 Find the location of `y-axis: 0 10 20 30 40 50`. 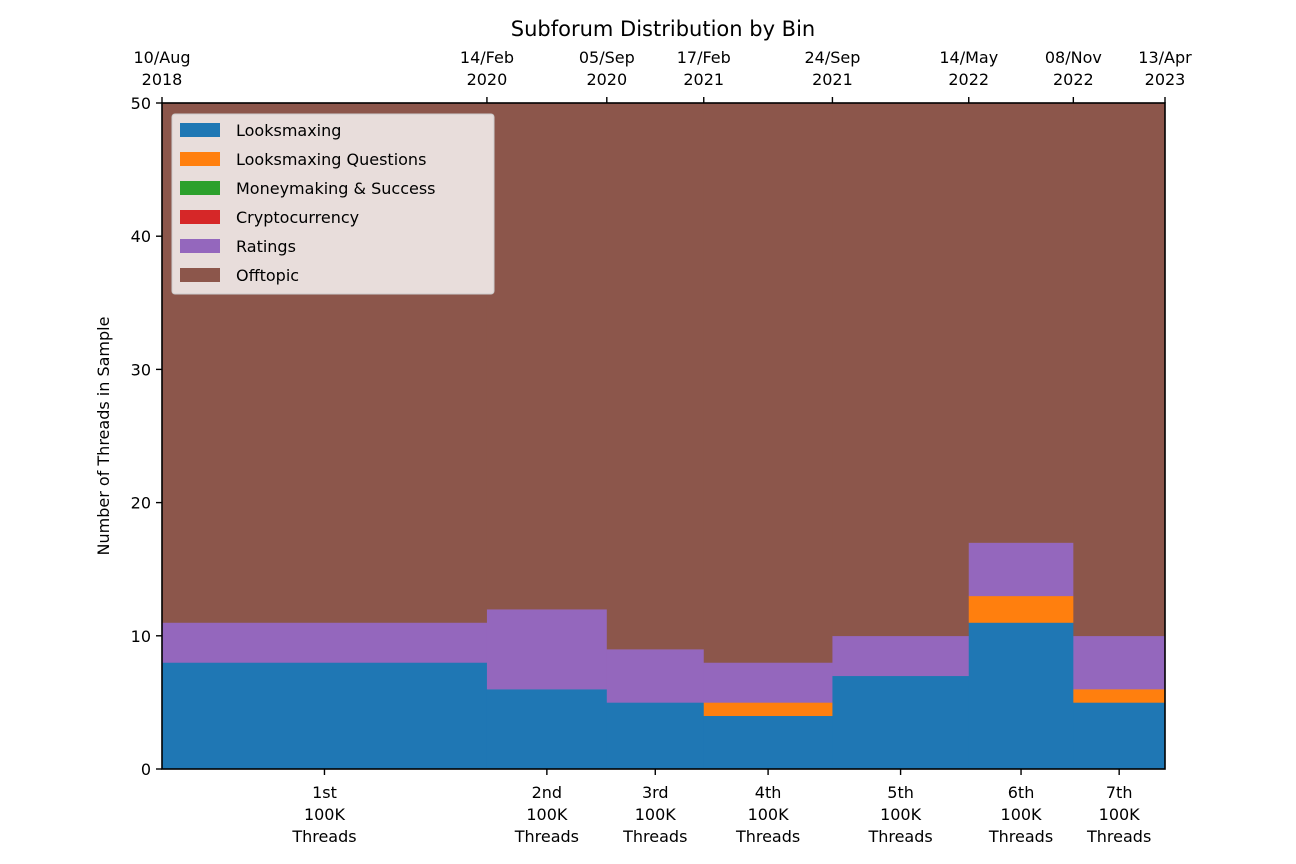

y-axis: 0 10 20 30 40 50 is located at coordinates (146, 436).